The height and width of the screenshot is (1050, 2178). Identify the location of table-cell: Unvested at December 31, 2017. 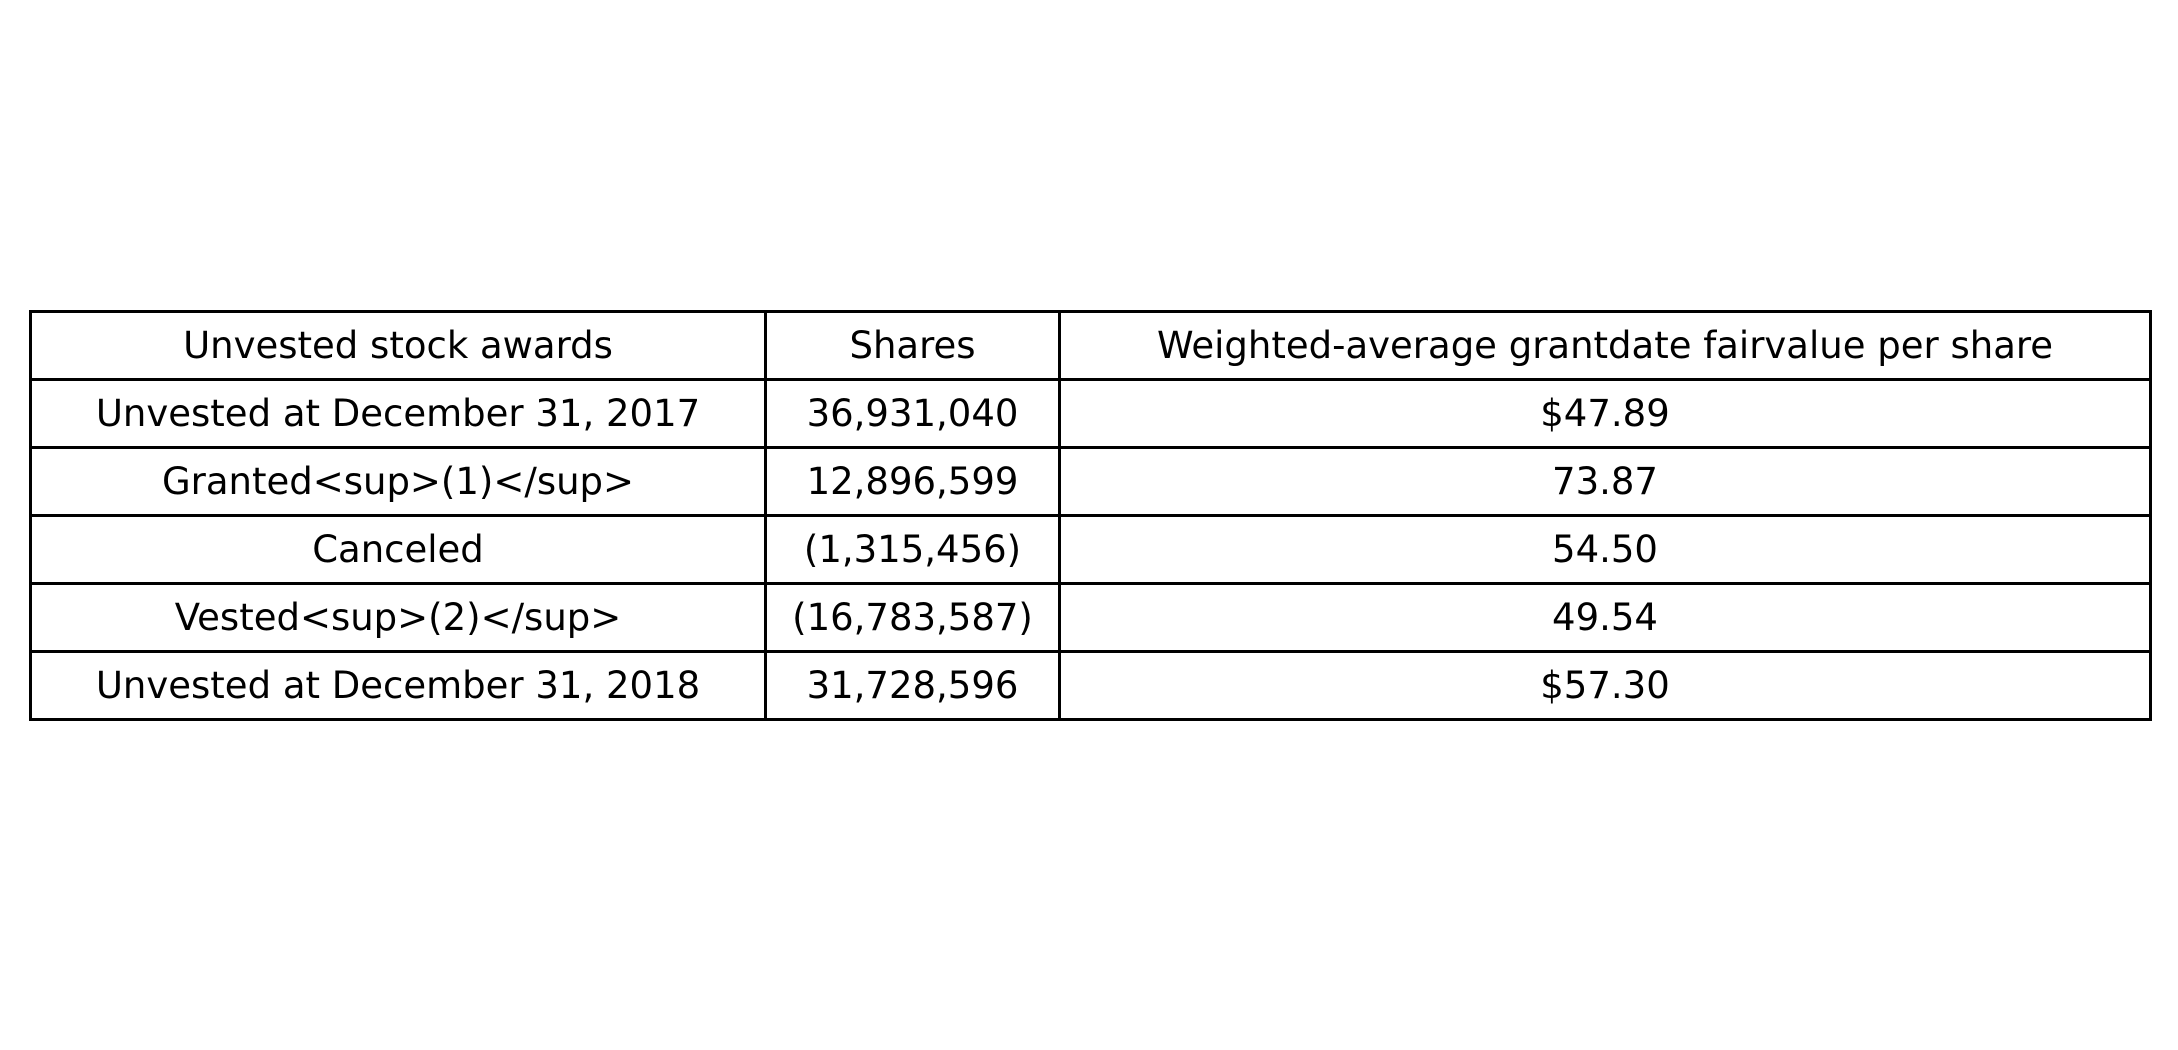
(398, 413).